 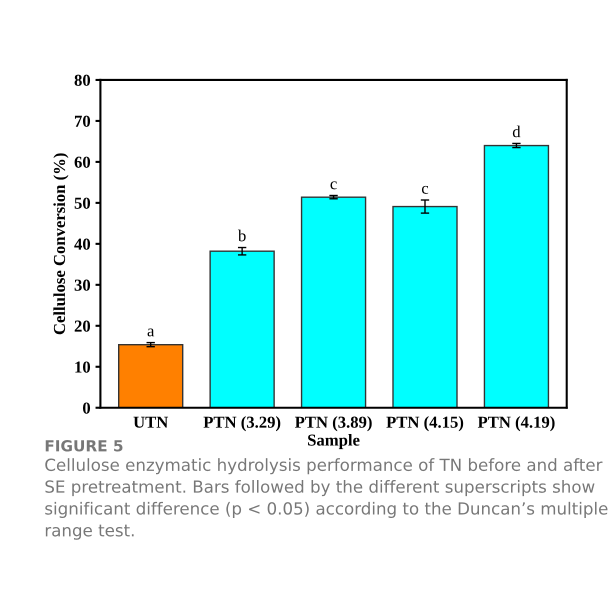 I want to click on x-tick-label: UTN, so click(x=151, y=422).